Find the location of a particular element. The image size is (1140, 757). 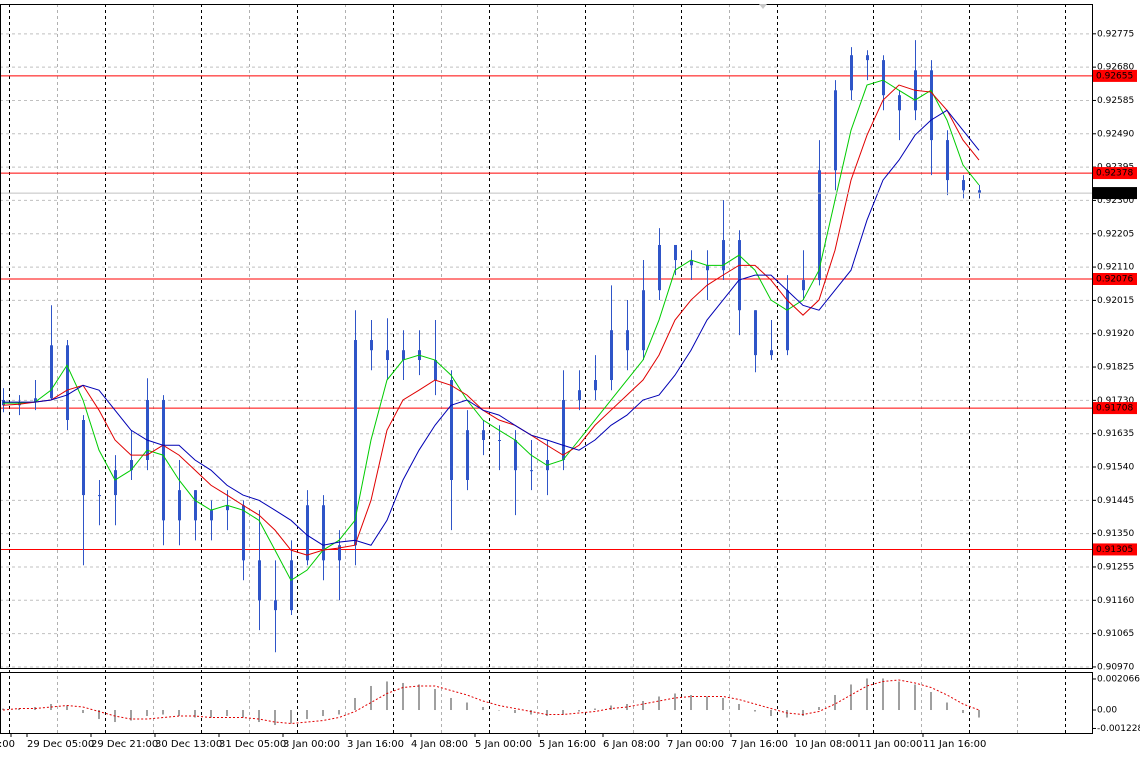

y-tick-label: 0.91540 is located at coordinates (1115, 468).